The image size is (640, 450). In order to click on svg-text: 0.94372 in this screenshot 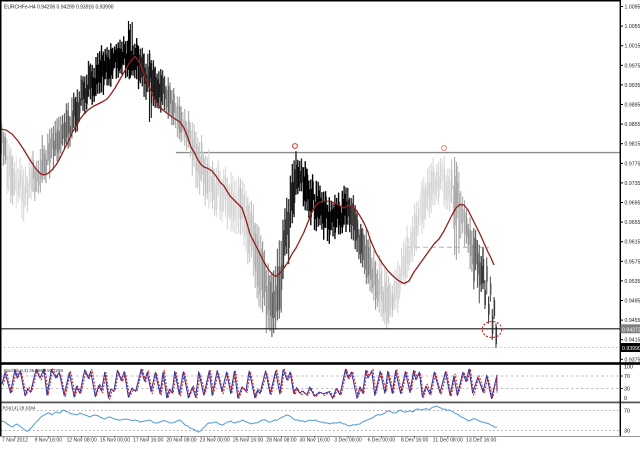, I will do `click(631, 330)`.